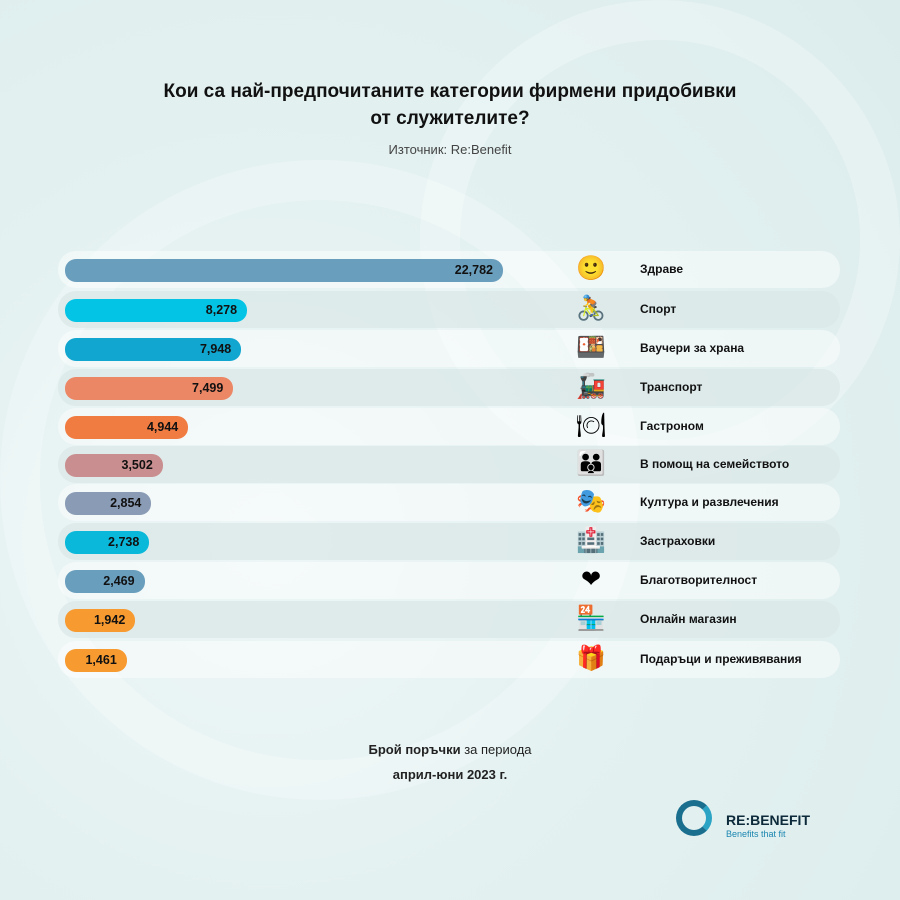  Describe the element at coordinates (127, 427) in the screenshot. I see `bar: 4,944` at that location.